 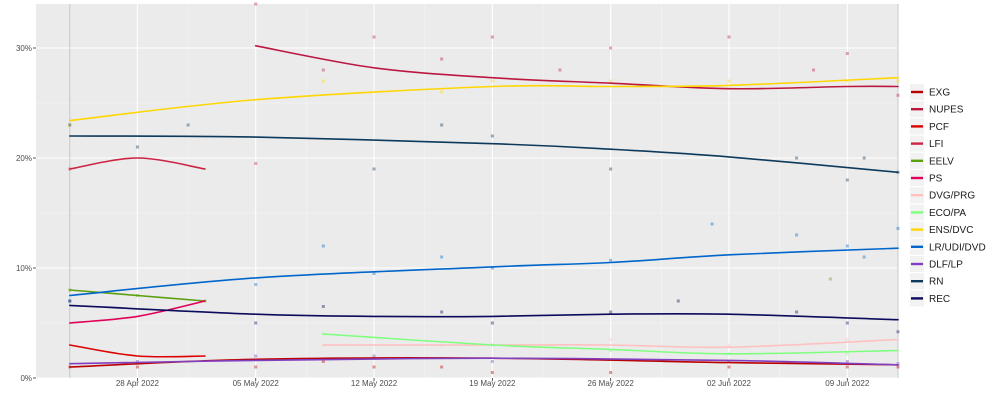 I want to click on trend-line-ens-dvc, so click(x=484, y=99).